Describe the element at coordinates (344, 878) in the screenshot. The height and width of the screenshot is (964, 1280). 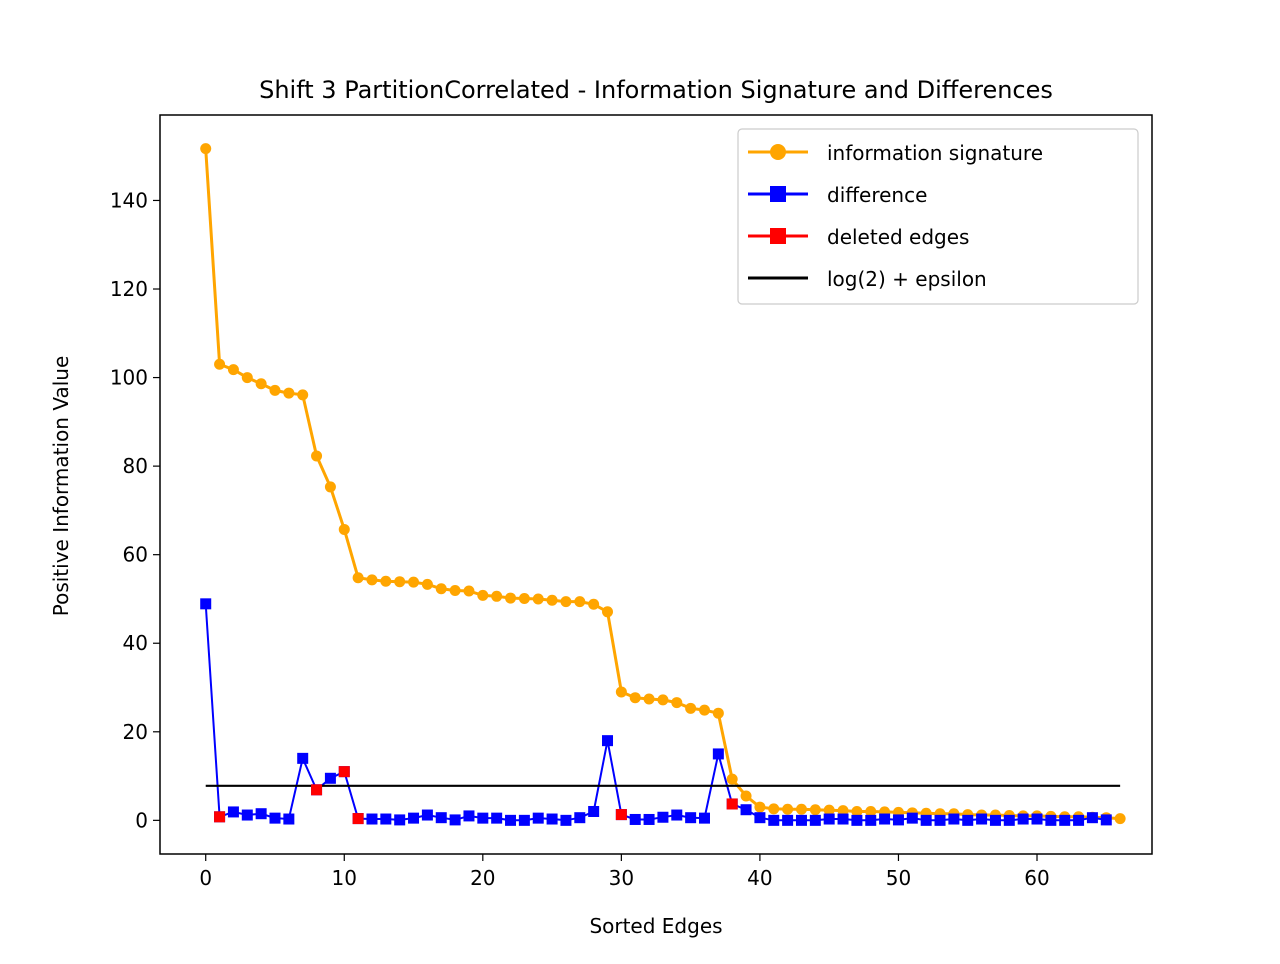
I see `x-tick-label: 10` at that location.